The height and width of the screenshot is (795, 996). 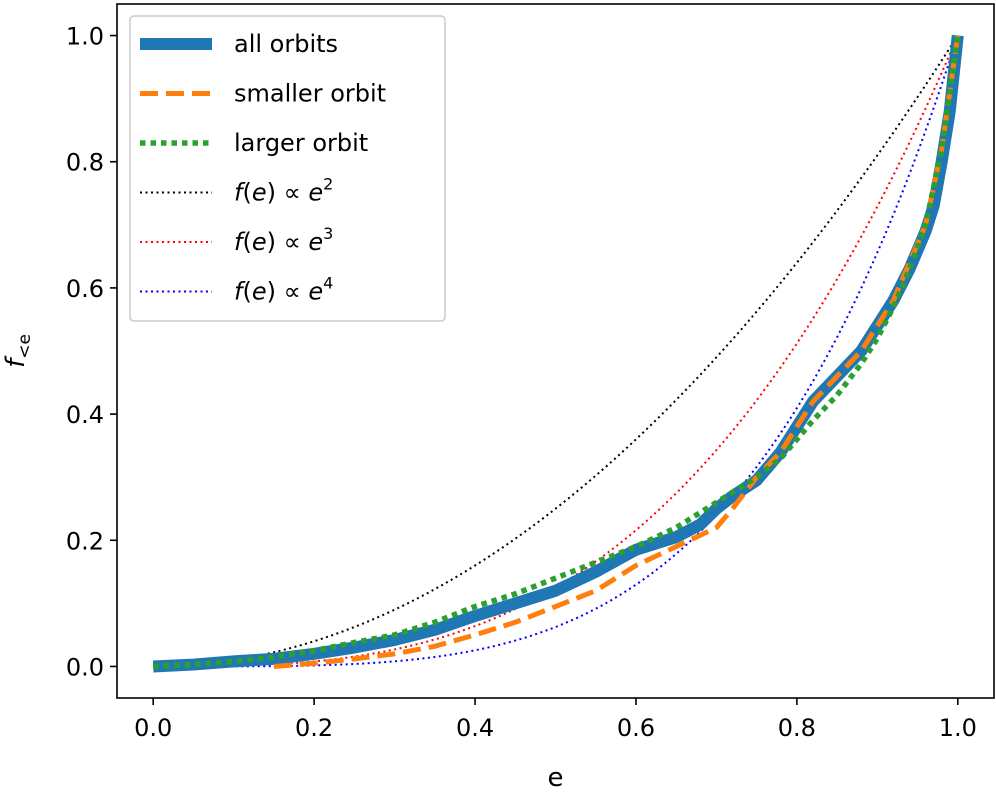 I want to click on x-tick-label: 0.4, so click(x=475, y=728).